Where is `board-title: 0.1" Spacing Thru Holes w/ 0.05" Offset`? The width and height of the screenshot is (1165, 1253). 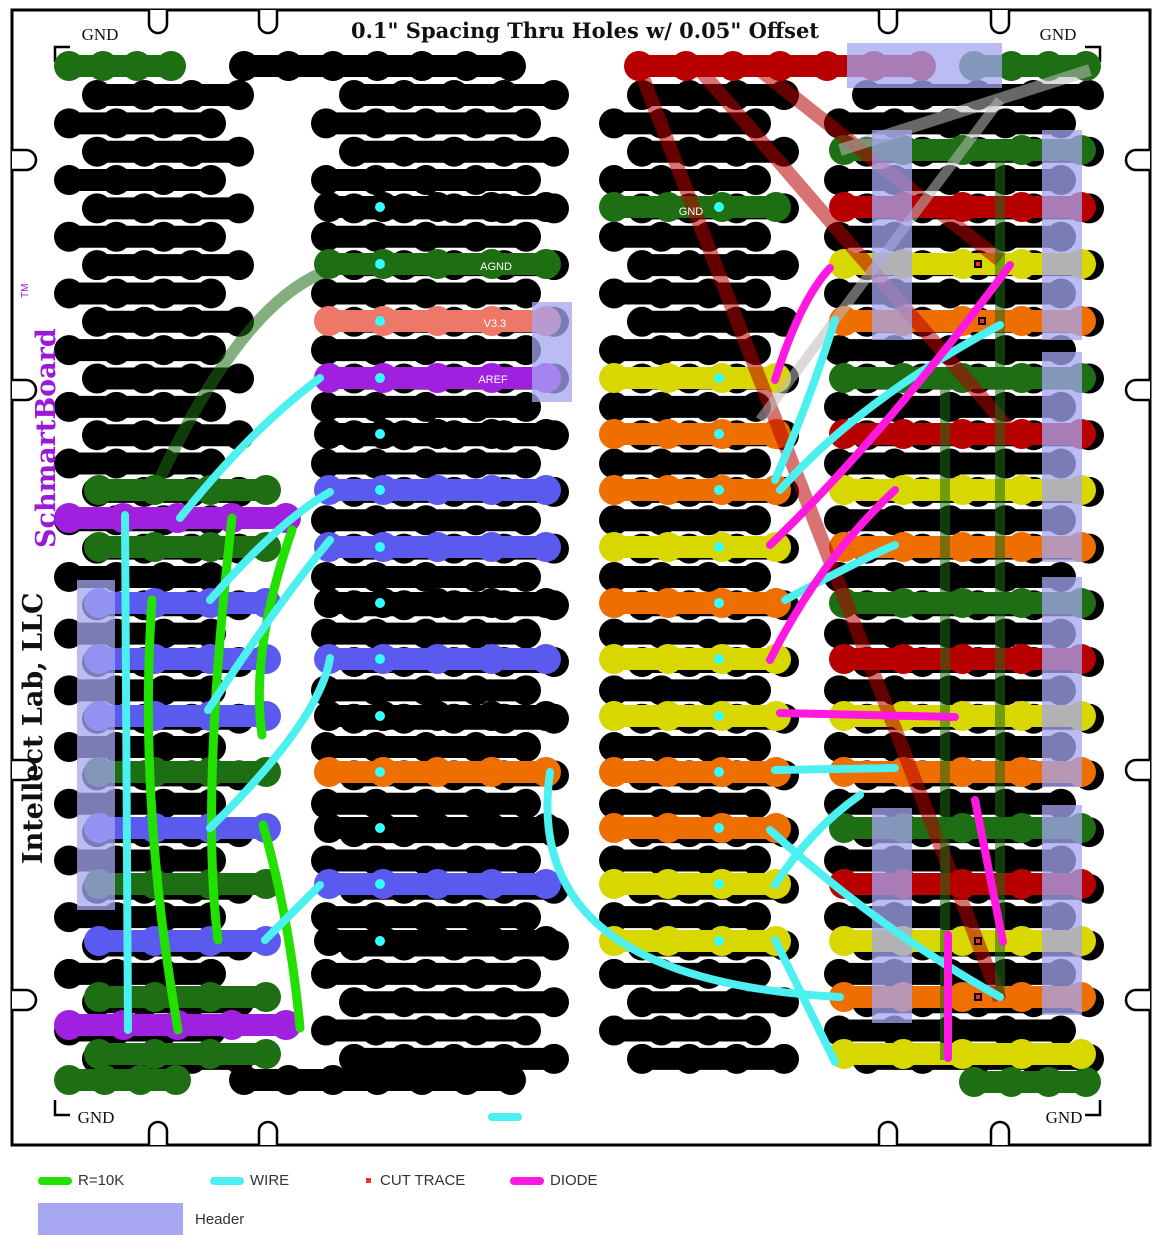
board-title: 0.1" Spacing Thru Holes w/ 0.05" Offset is located at coordinates (585, 30).